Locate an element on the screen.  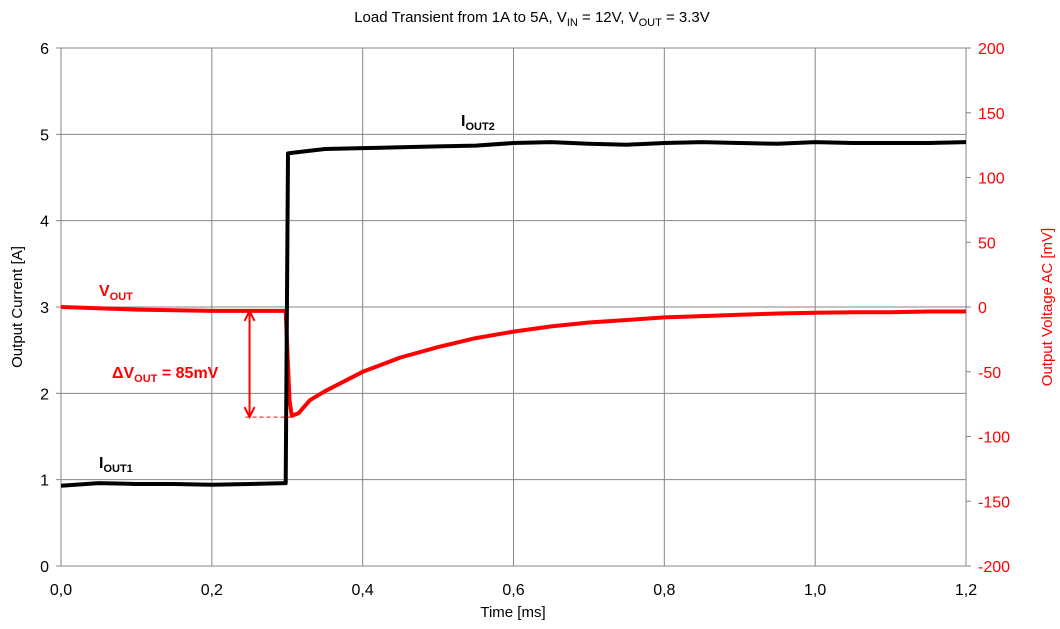
delta-vout-label: ΔVOUT = 85mV is located at coordinates (165, 375).